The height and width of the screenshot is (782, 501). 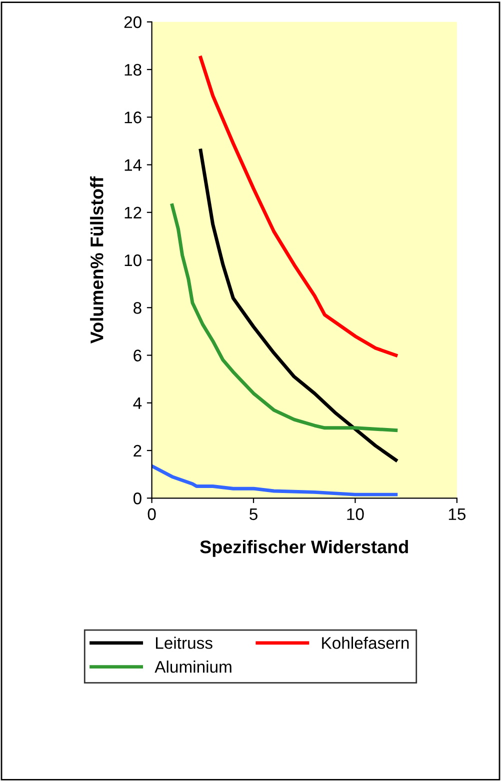 What do you see at coordinates (355, 514) in the screenshot?
I see `x-tick-label: 10` at bounding box center [355, 514].